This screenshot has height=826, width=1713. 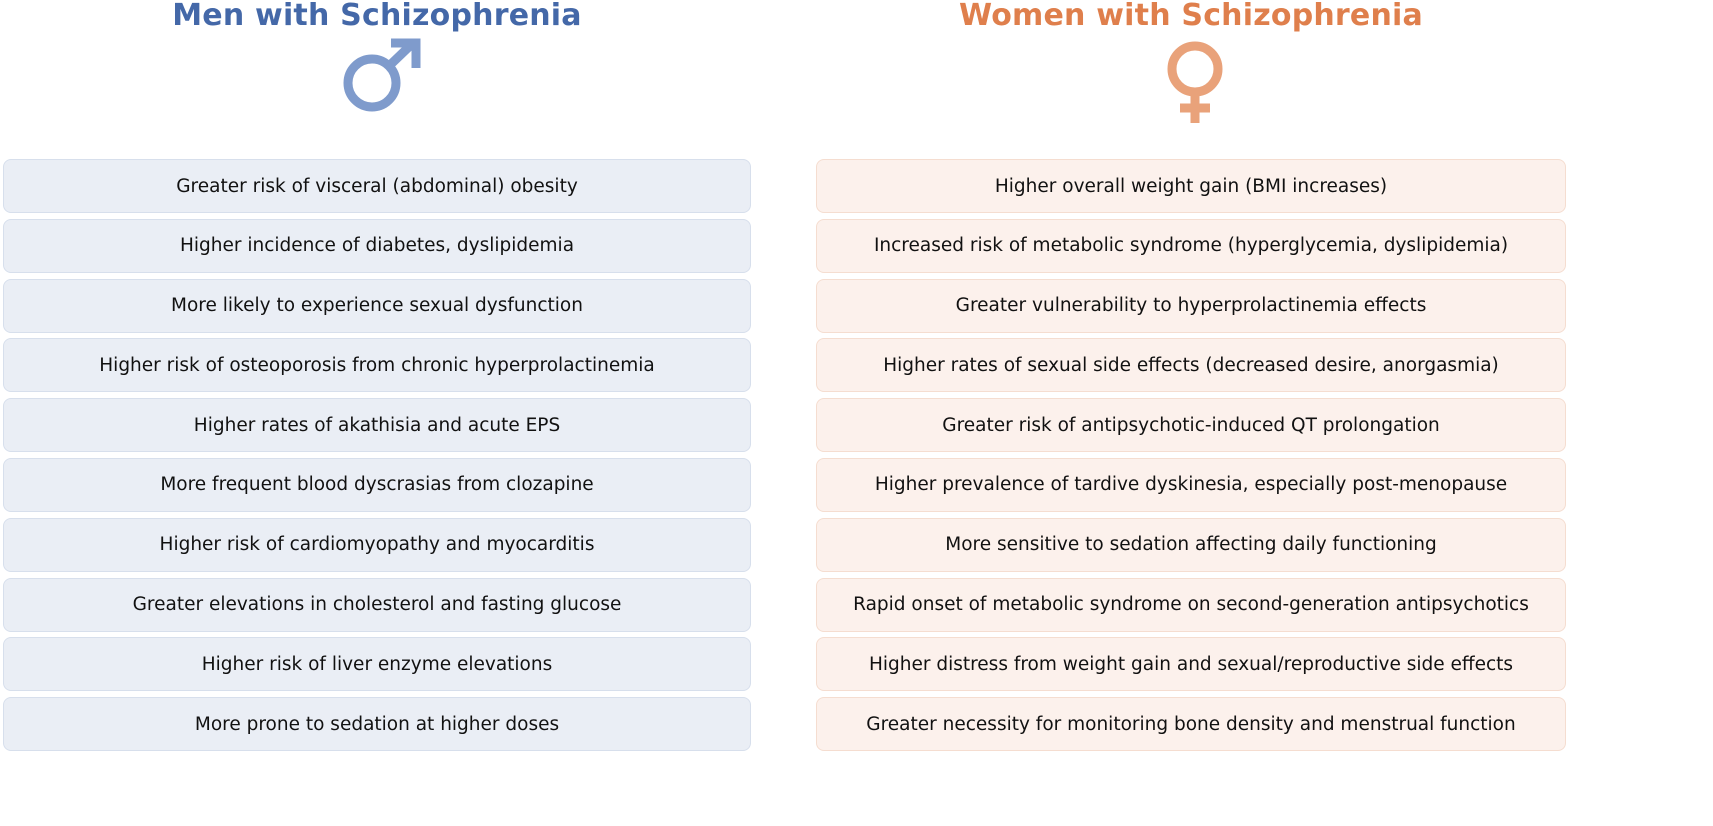 What do you see at coordinates (382, 75) in the screenshot?
I see `male-symbol-icon` at bounding box center [382, 75].